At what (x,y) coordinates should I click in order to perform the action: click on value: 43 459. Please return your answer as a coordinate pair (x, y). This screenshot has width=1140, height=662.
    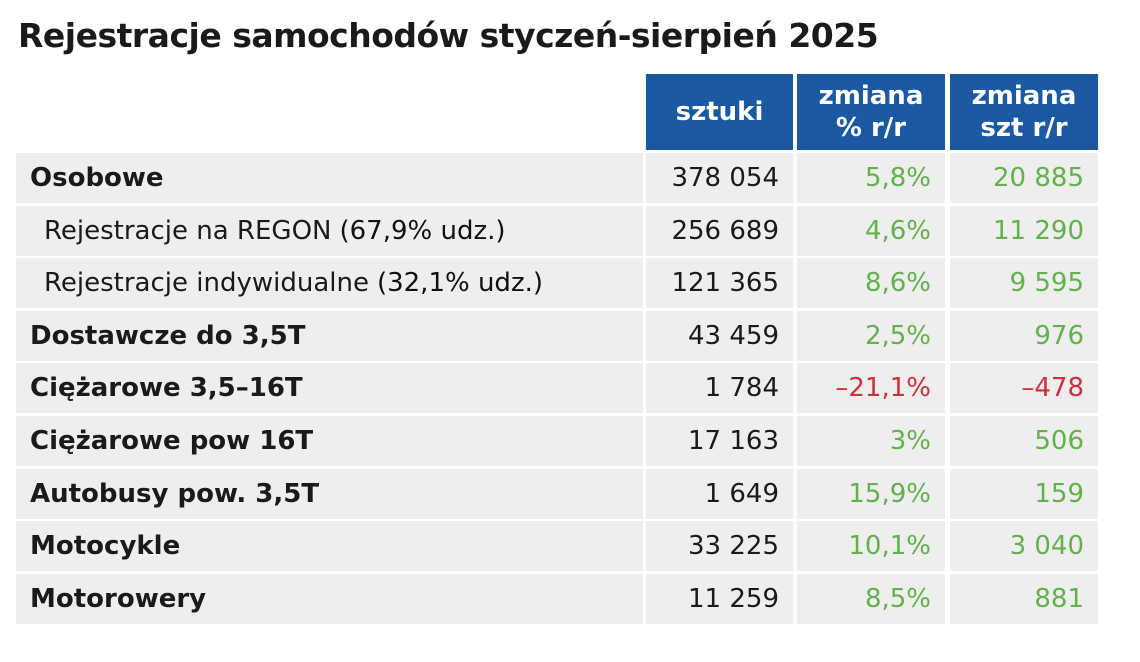
    Looking at the image, I should click on (733, 335).